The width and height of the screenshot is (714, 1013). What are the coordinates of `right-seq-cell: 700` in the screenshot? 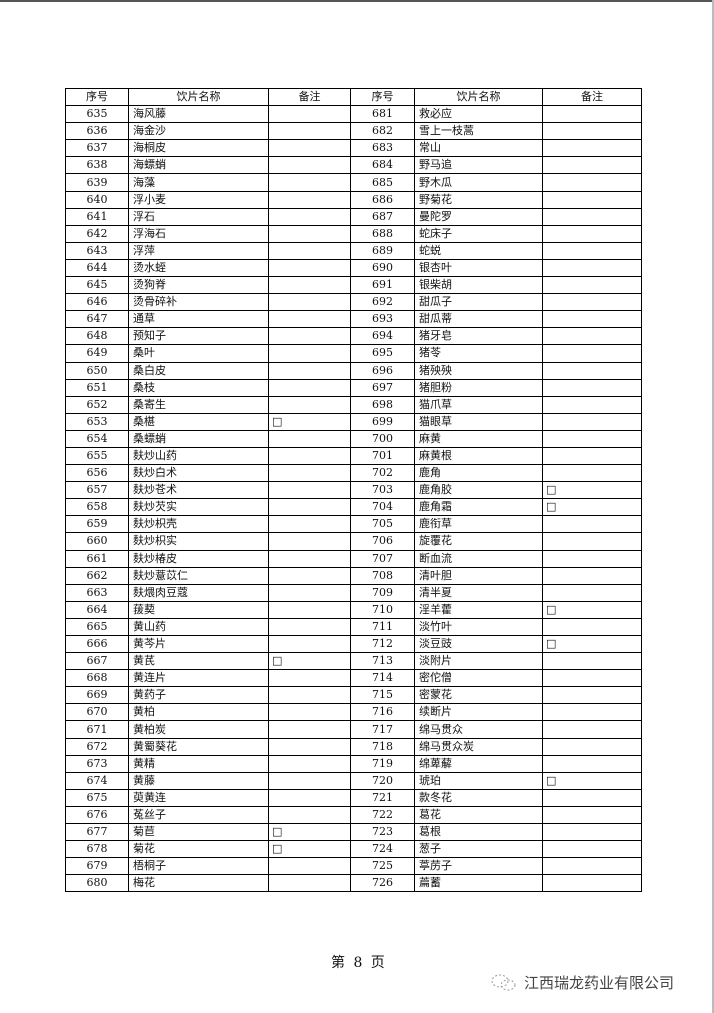 It's located at (382, 438).